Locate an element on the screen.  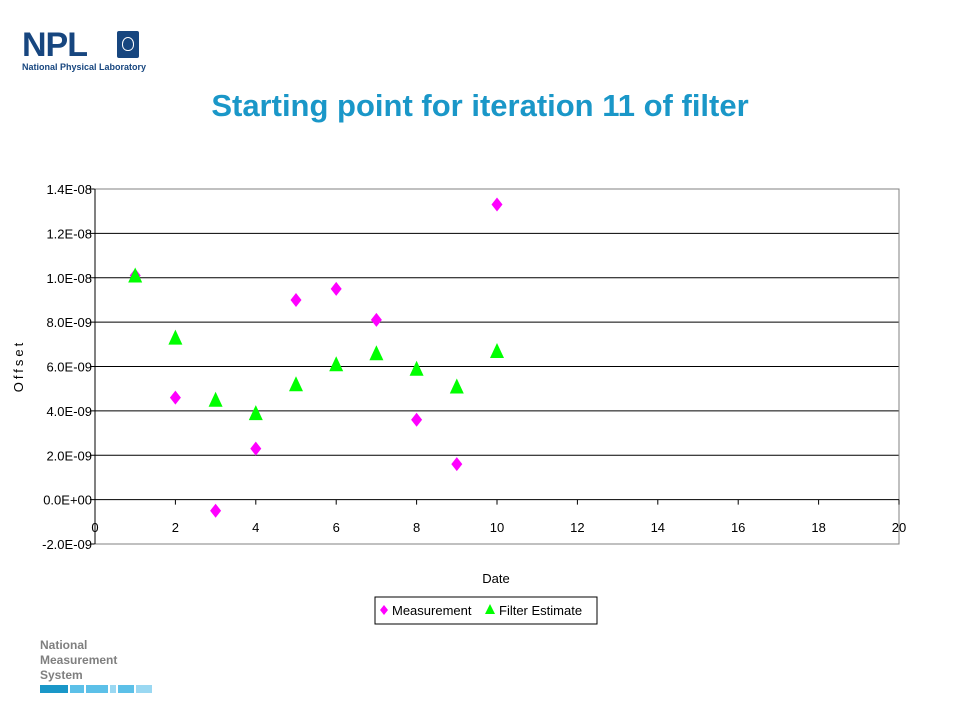
legend-filter-estimate-marker is located at coordinates (490, 609).